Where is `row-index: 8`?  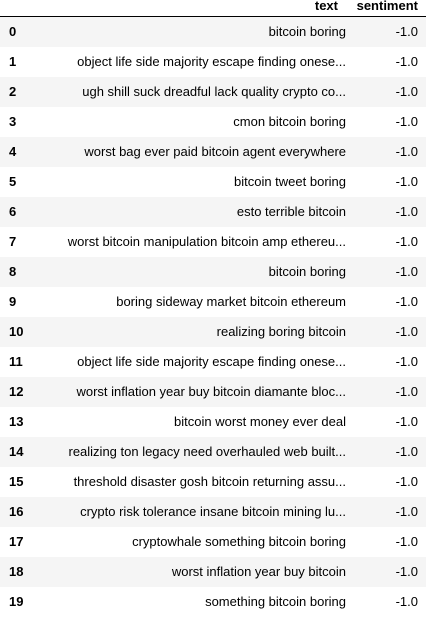 row-index: 8 is located at coordinates (15, 272).